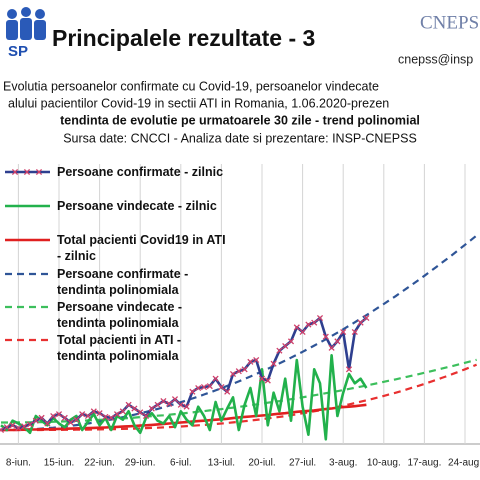 The image size is (480, 480). What do you see at coordinates (181, 463) in the screenshot?
I see `x-tick-label: 6-iul.` at bounding box center [181, 463].